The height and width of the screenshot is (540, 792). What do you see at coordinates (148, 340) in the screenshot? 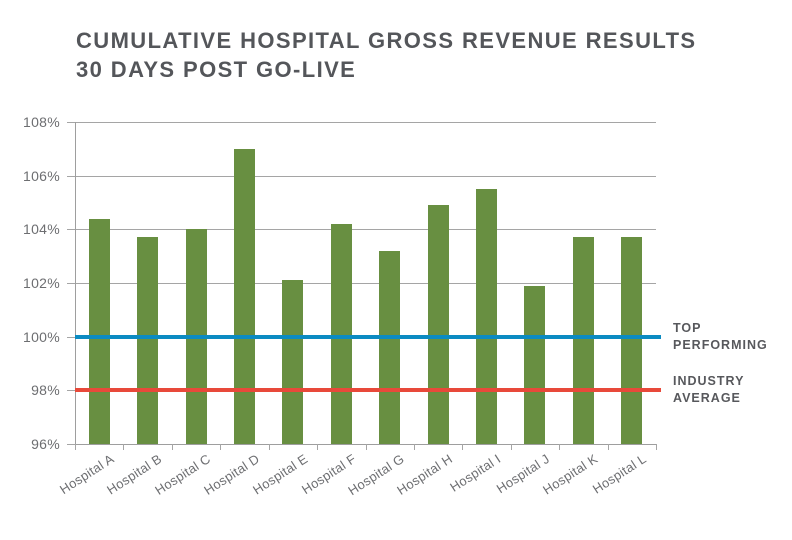
I see `bar-hospital-b` at bounding box center [148, 340].